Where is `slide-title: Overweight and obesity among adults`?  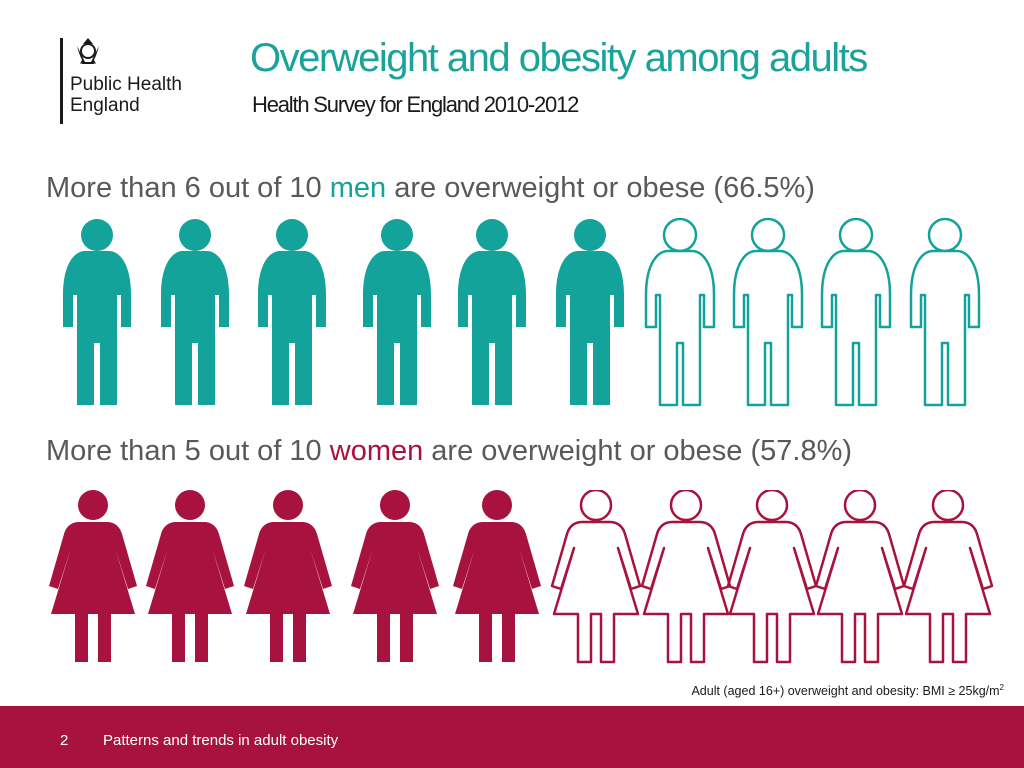
slide-title: Overweight and obesity among adults is located at coordinates (559, 58).